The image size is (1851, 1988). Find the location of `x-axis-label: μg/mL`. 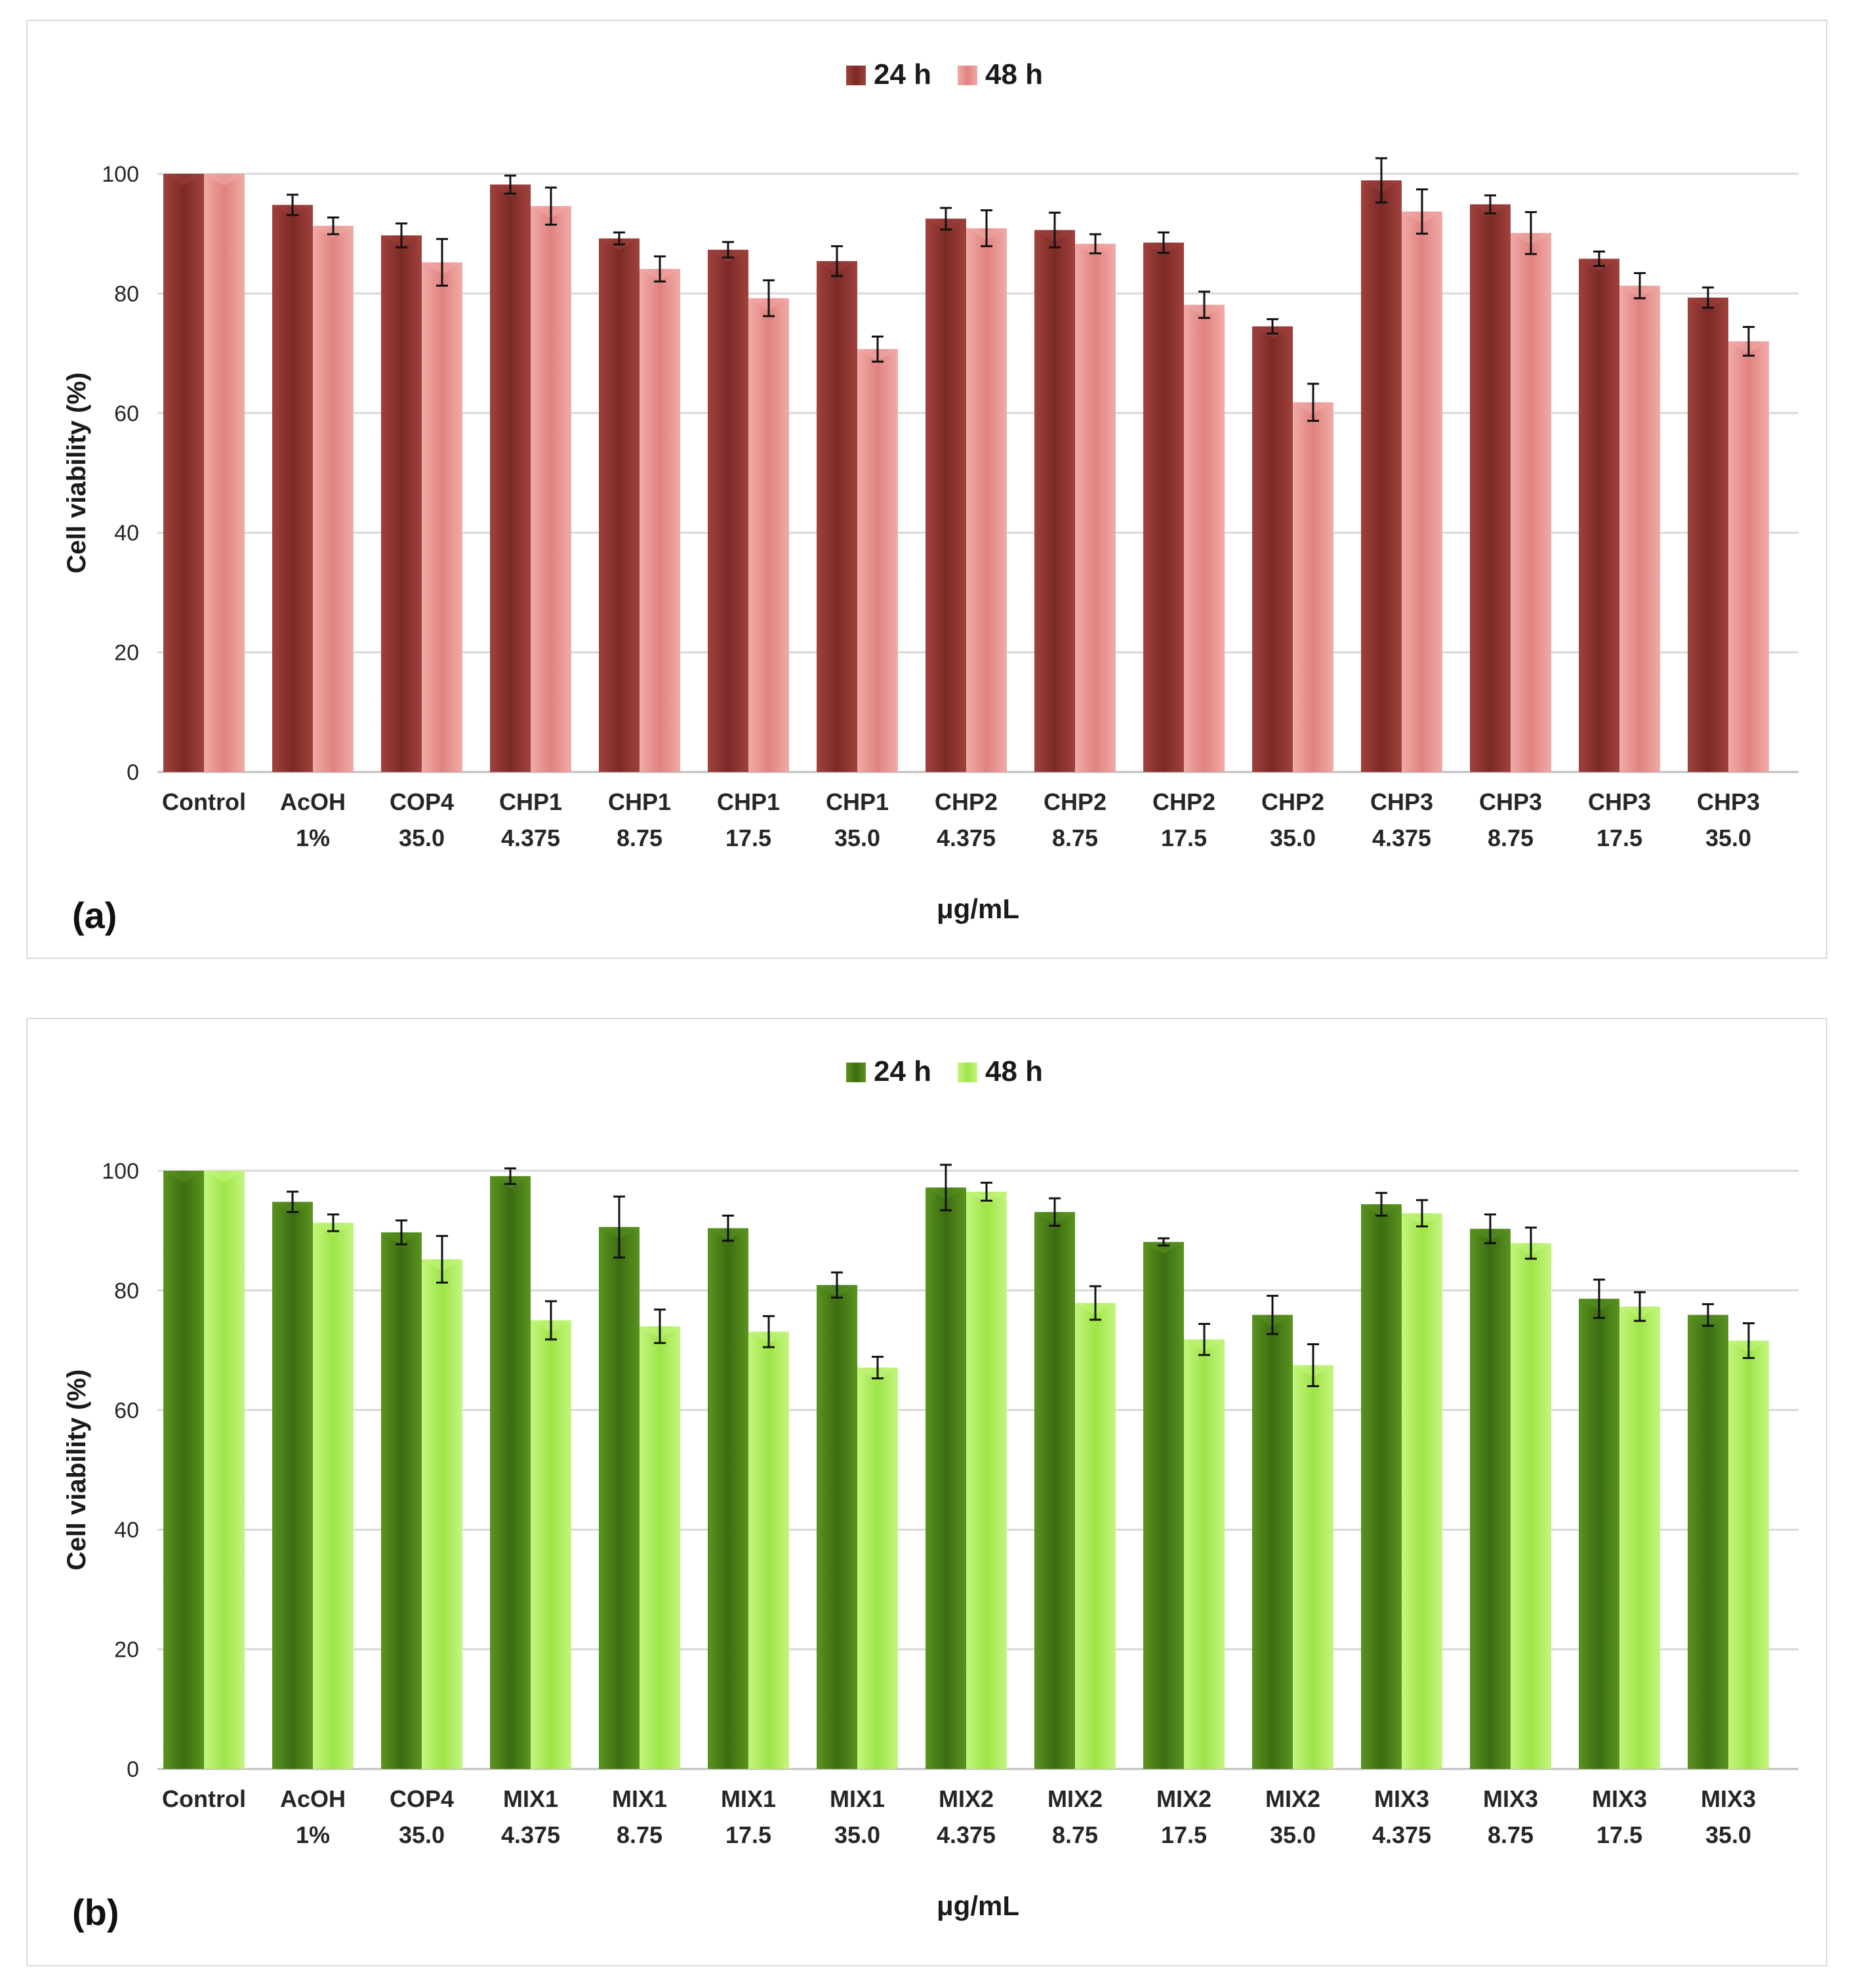

x-axis-label: μg/mL is located at coordinates (978, 909).